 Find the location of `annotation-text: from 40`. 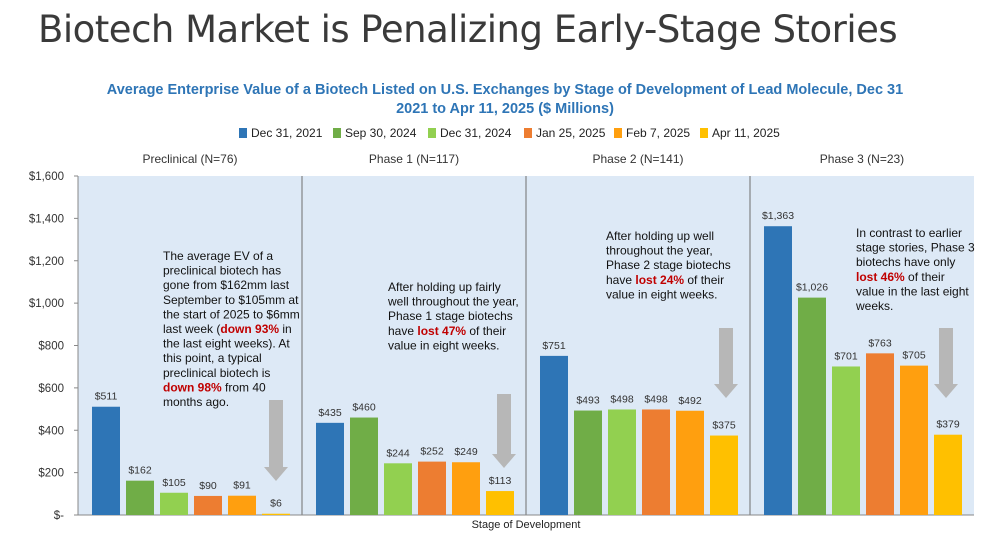

annotation-text: from 40 is located at coordinates (244, 387).